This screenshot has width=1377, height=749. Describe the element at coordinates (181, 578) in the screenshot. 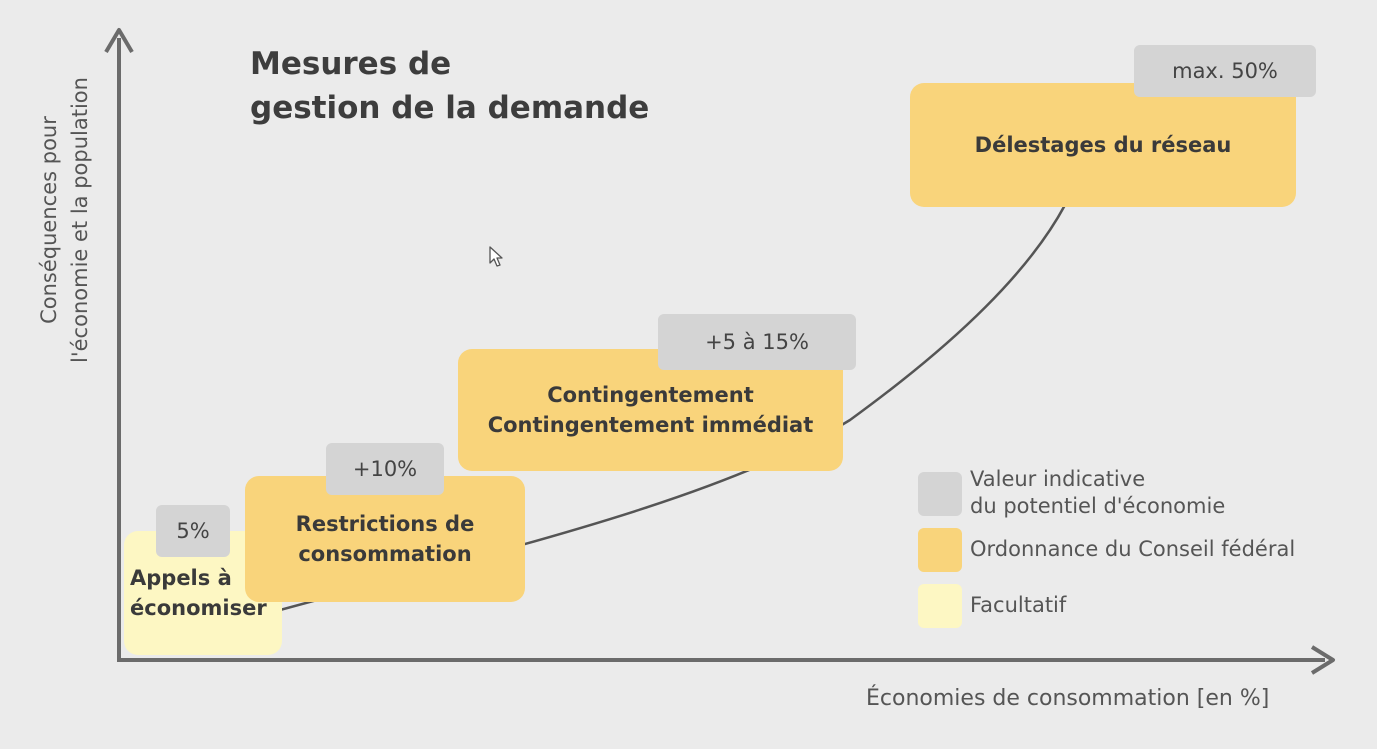

I see `measure-label-line: Appels à` at that location.